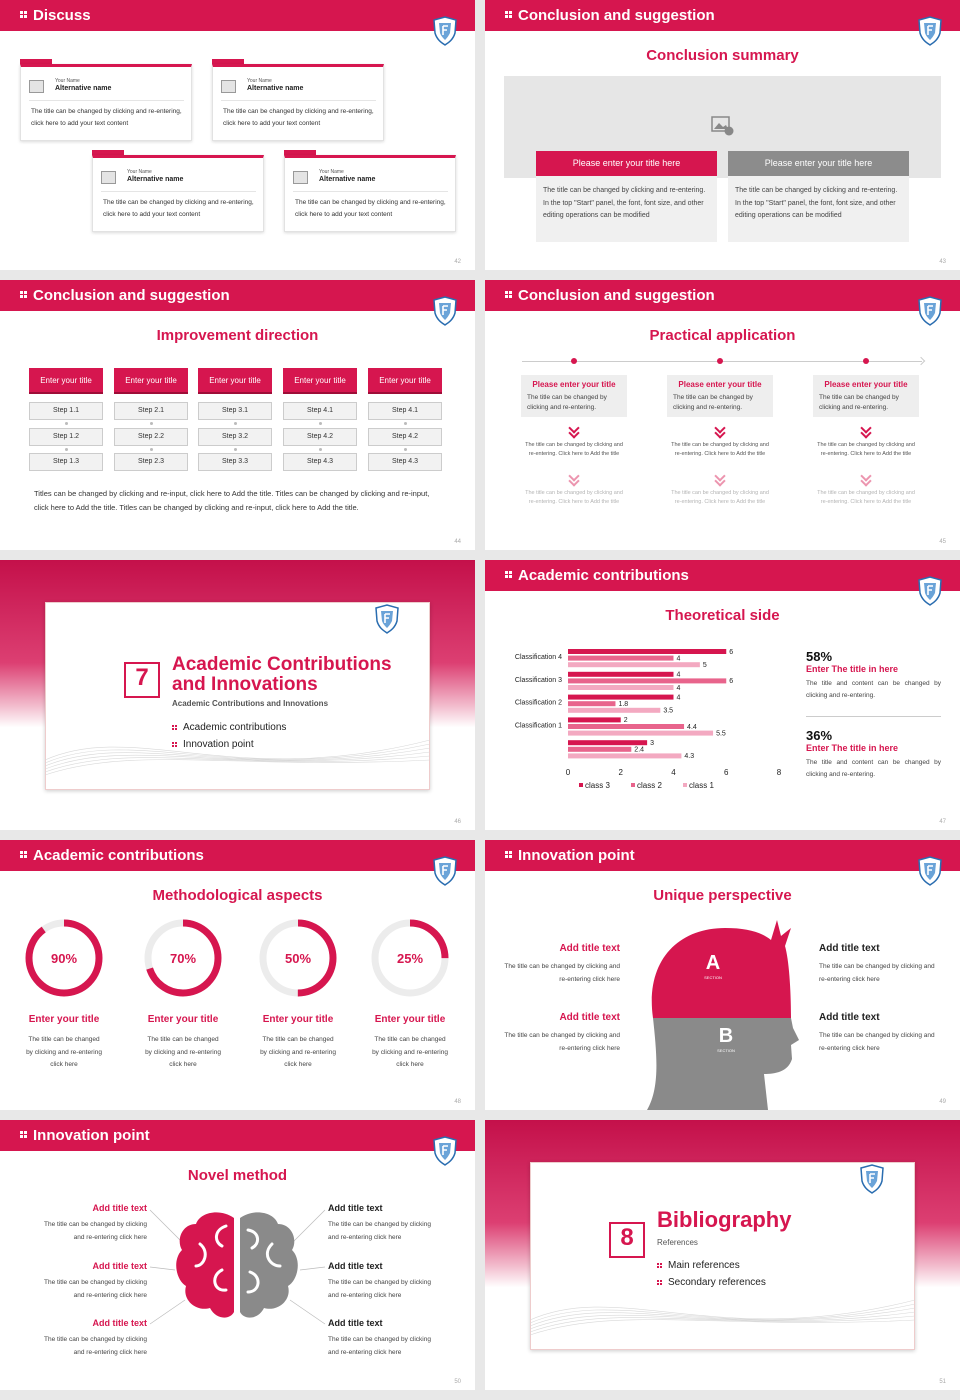 The image size is (960, 1400). Describe the element at coordinates (779, 772) in the screenshot. I see `x-tick-label: 8` at that location.